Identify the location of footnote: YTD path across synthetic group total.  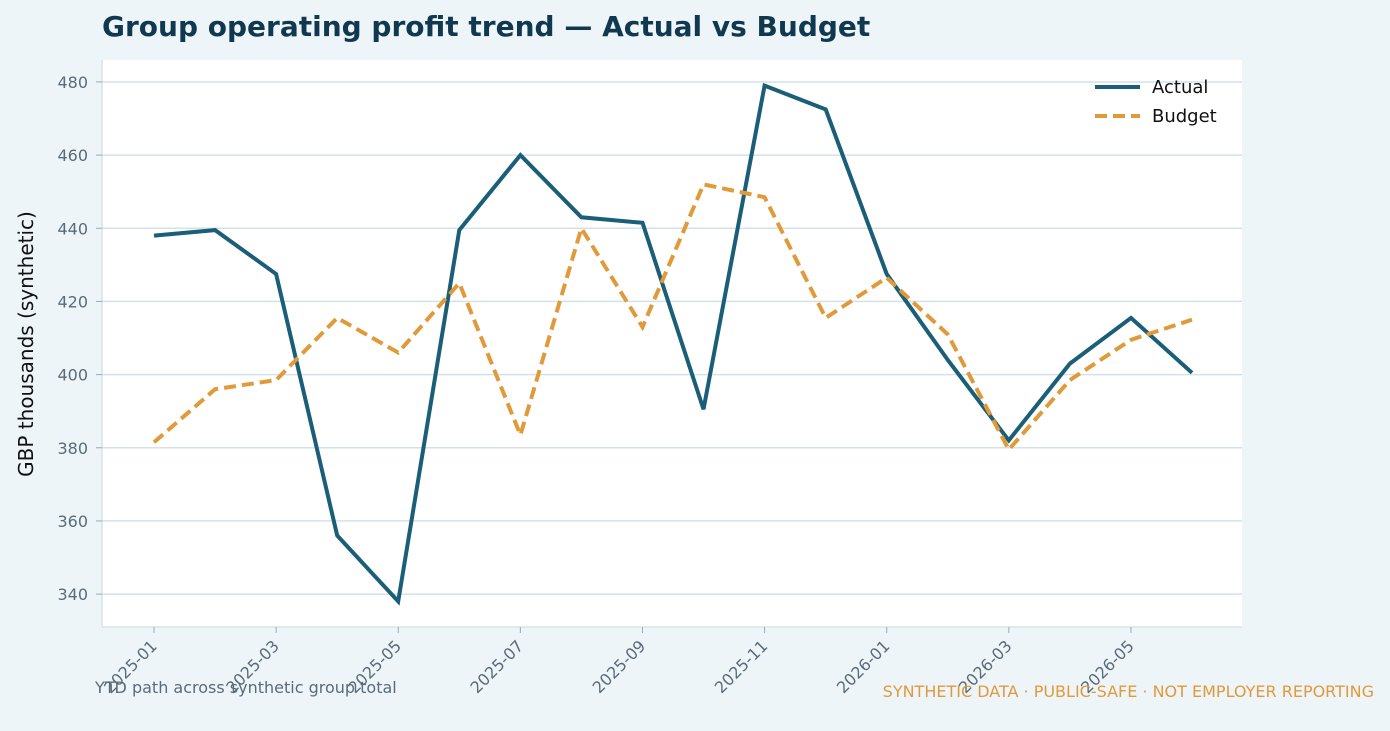
(245, 687).